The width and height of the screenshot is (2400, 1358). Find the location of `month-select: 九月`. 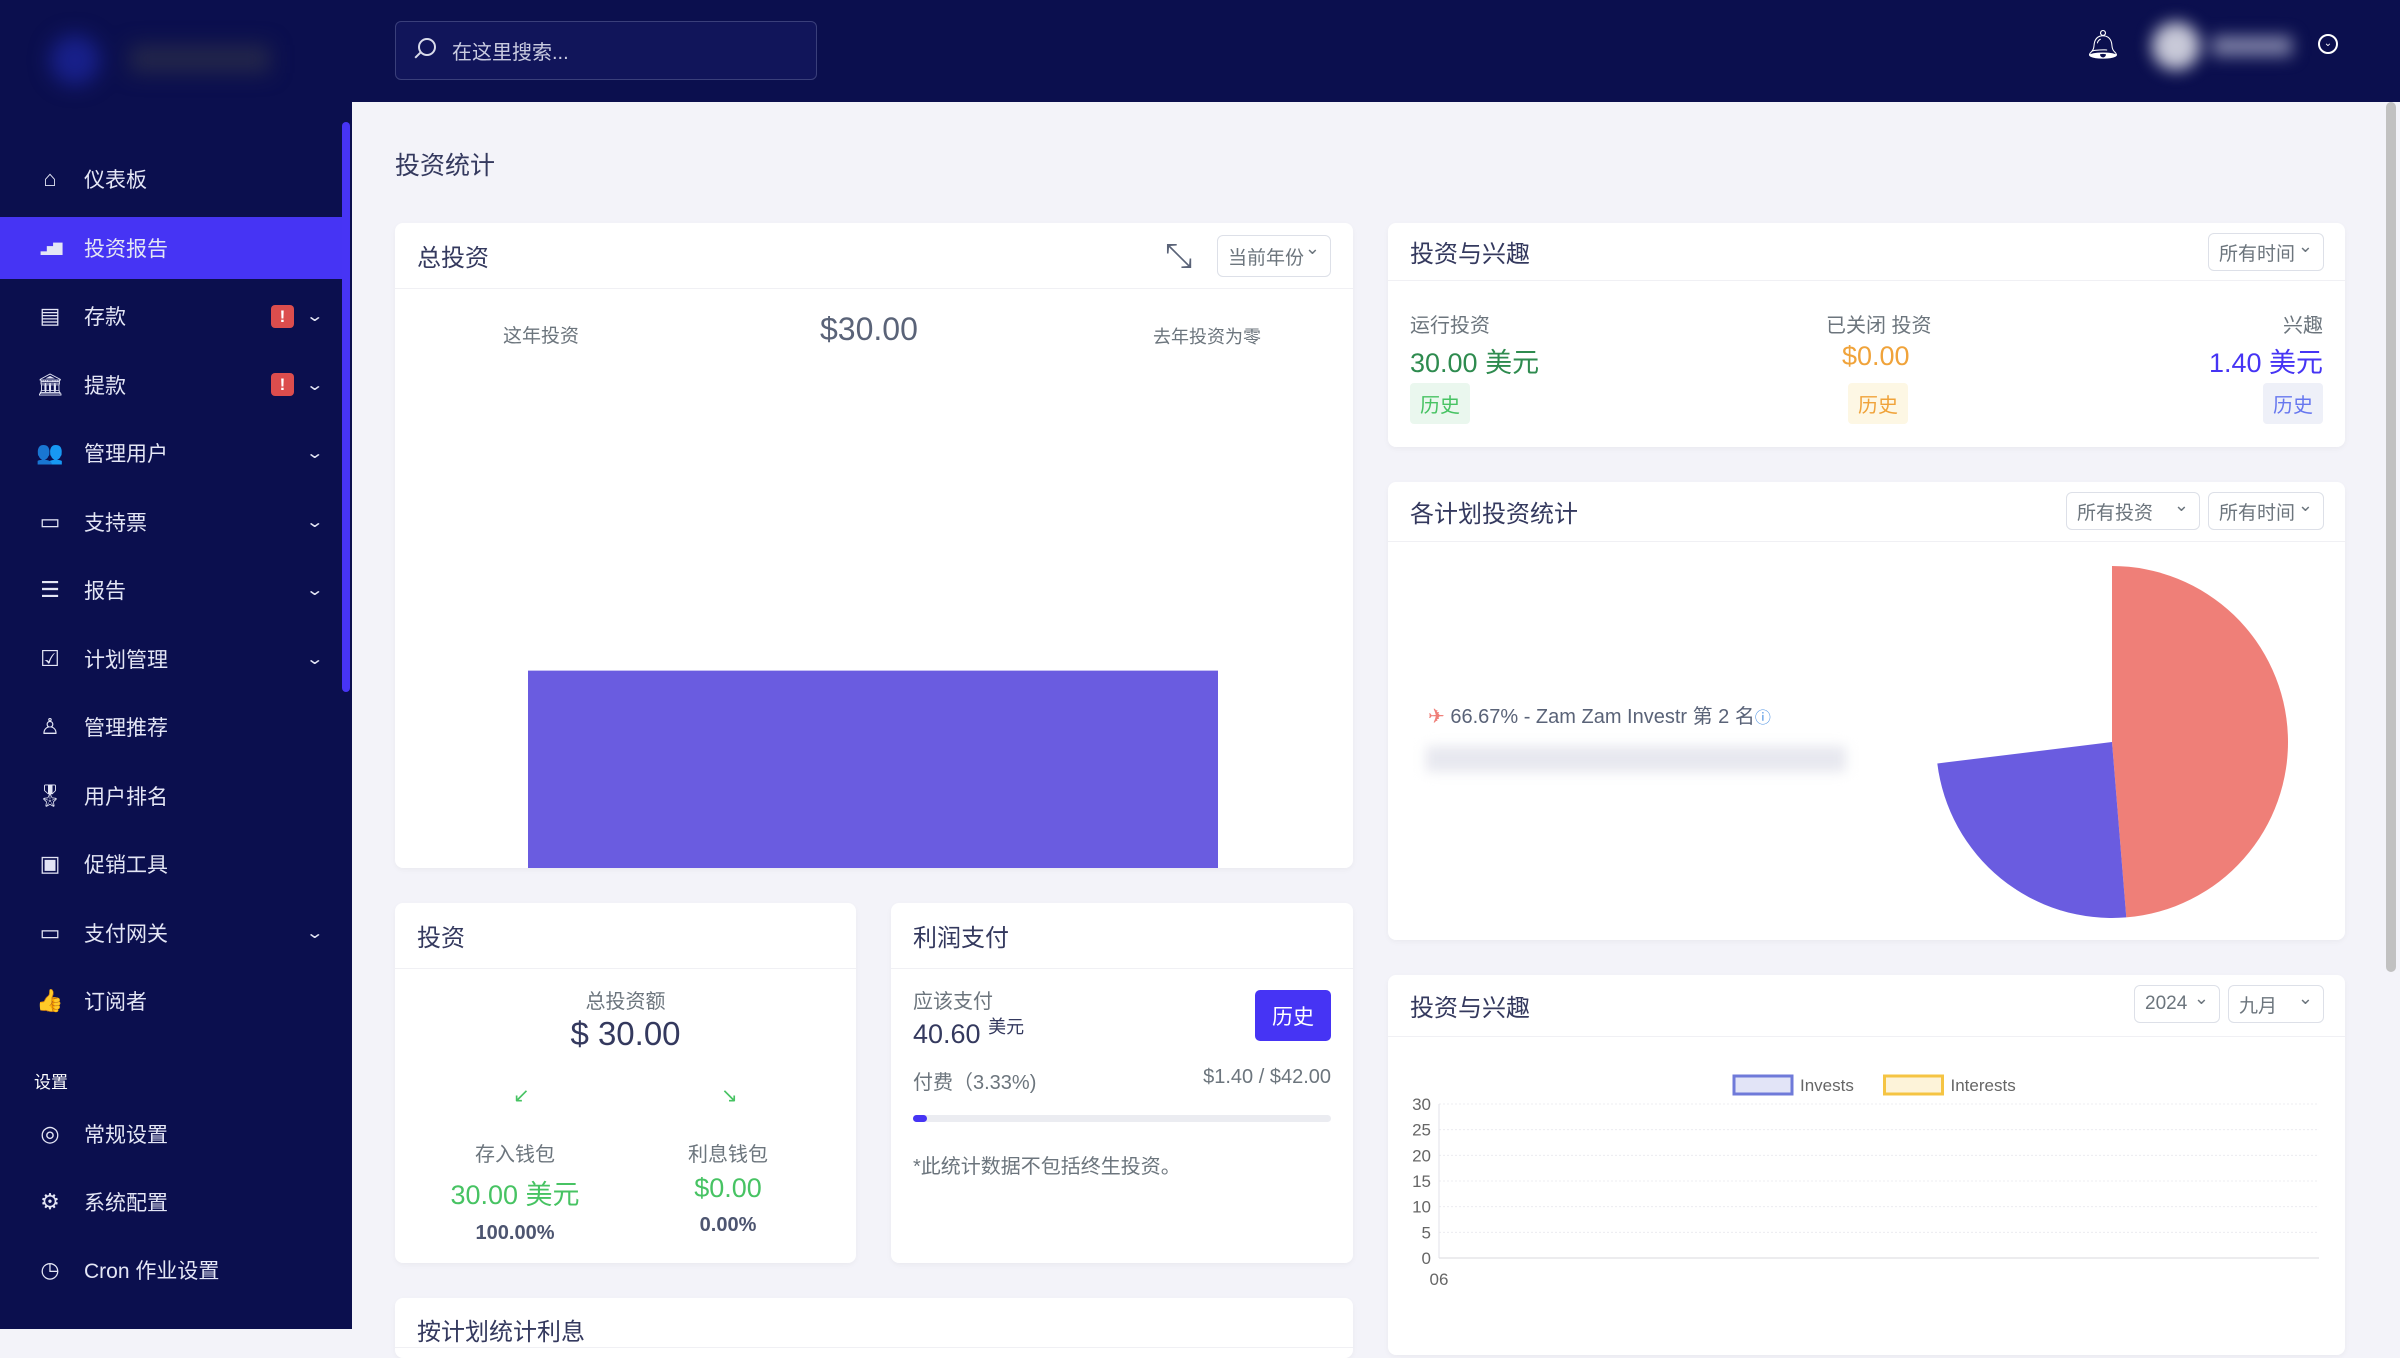

month-select: 九月 is located at coordinates (2276, 1004).